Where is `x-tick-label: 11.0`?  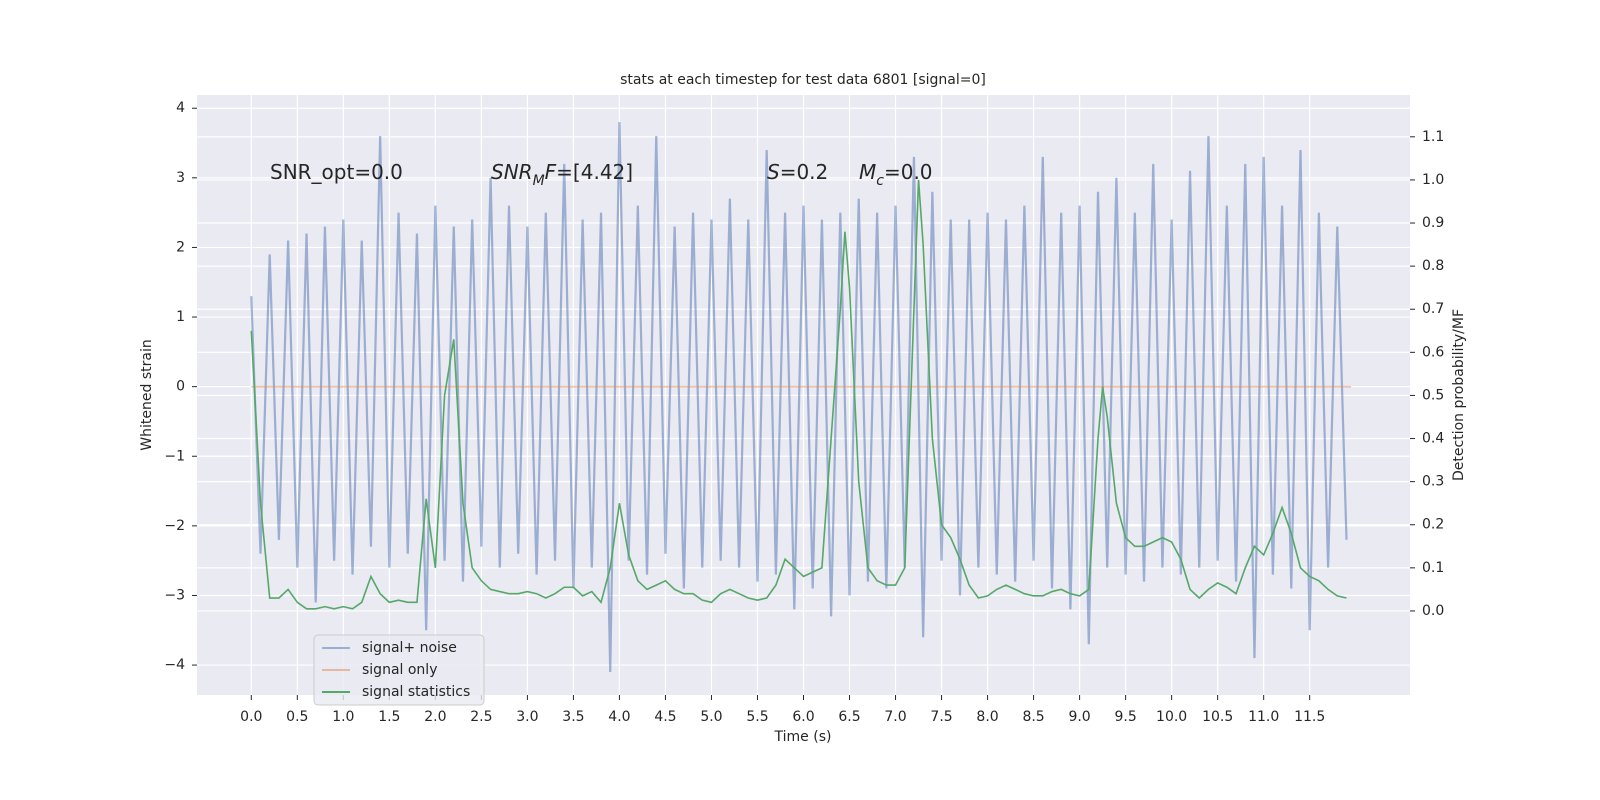 x-tick-label: 11.0 is located at coordinates (1263, 717).